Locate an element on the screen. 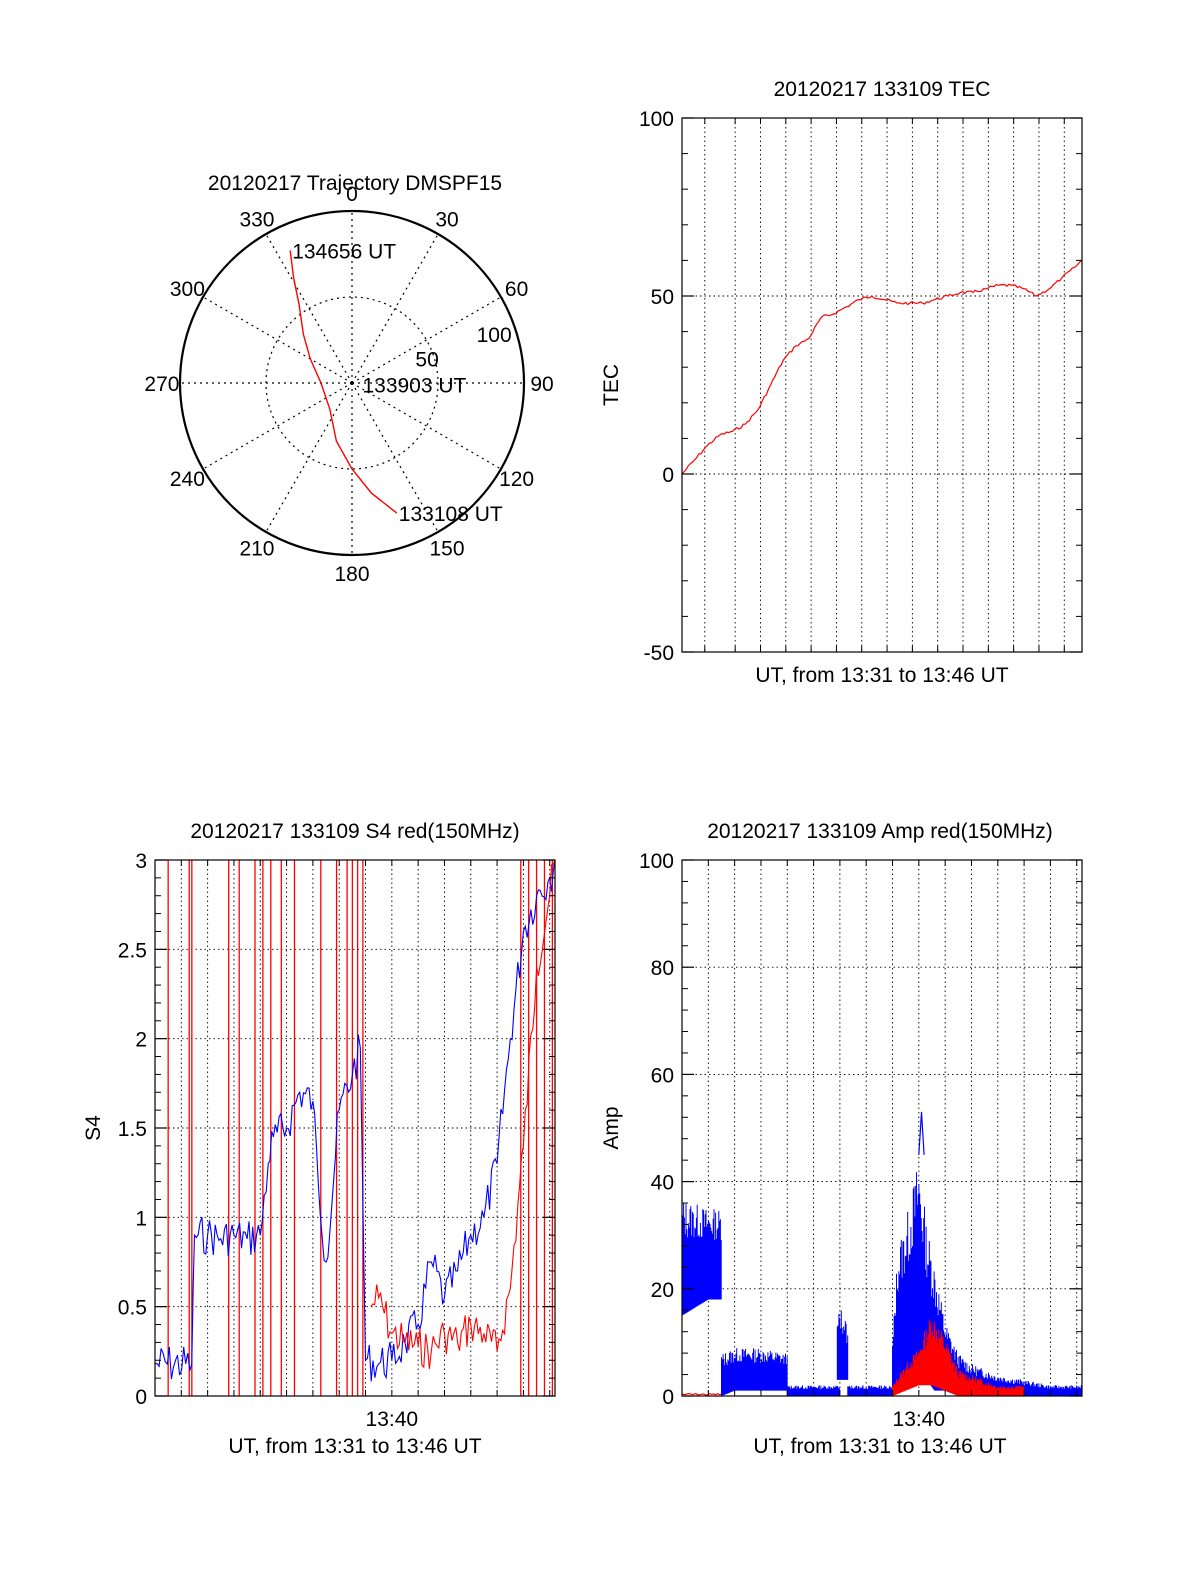  polar-angle-label: 180 is located at coordinates (351, 574).